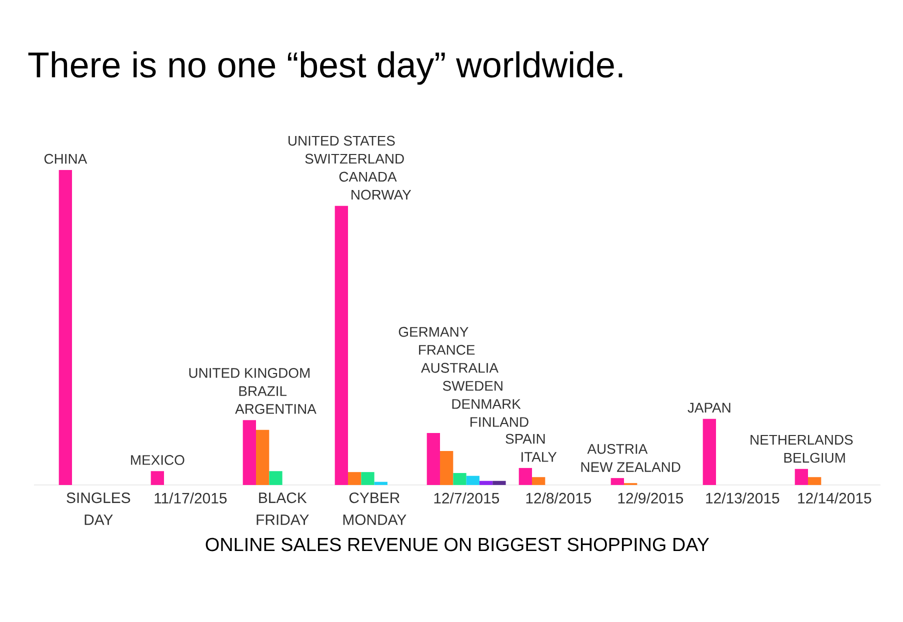 The image size is (903, 622). Describe the element at coordinates (382, 195) in the screenshot. I see `annotation: NORWAY` at that location.